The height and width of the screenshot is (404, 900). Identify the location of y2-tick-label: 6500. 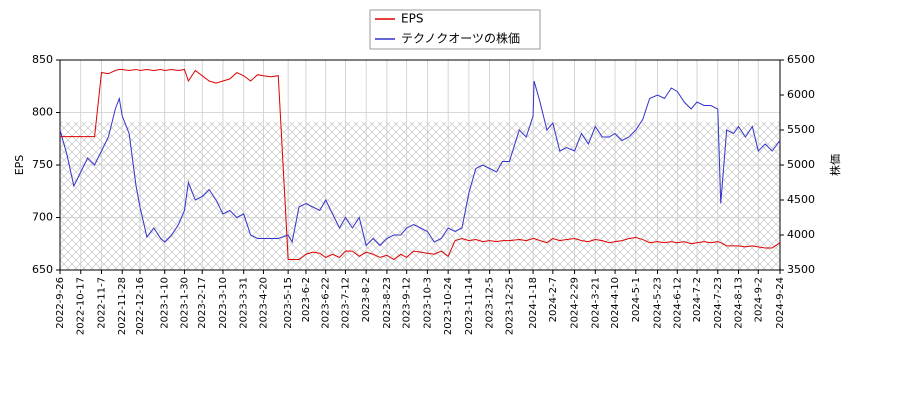
(801, 59).